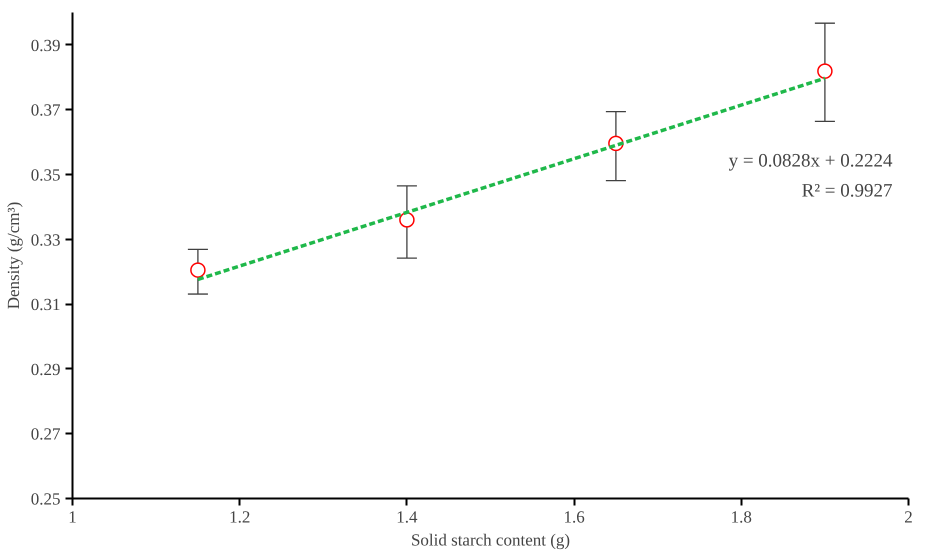 The width and height of the screenshot is (928, 552). Describe the element at coordinates (490, 540) in the screenshot. I see `x-axis-title: Solid starch content (g)` at that location.